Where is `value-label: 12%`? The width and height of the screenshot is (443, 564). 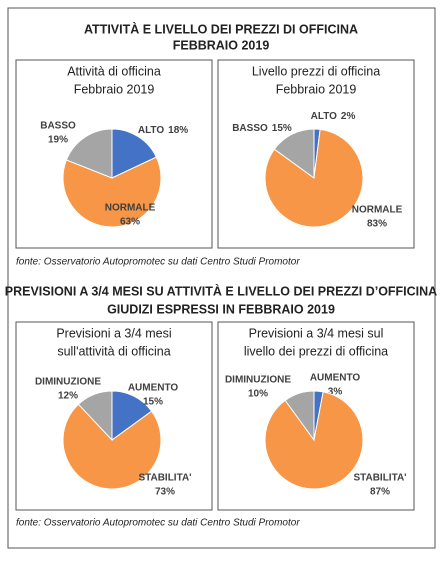
value-label: 12% is located at coordinates (68, 396).